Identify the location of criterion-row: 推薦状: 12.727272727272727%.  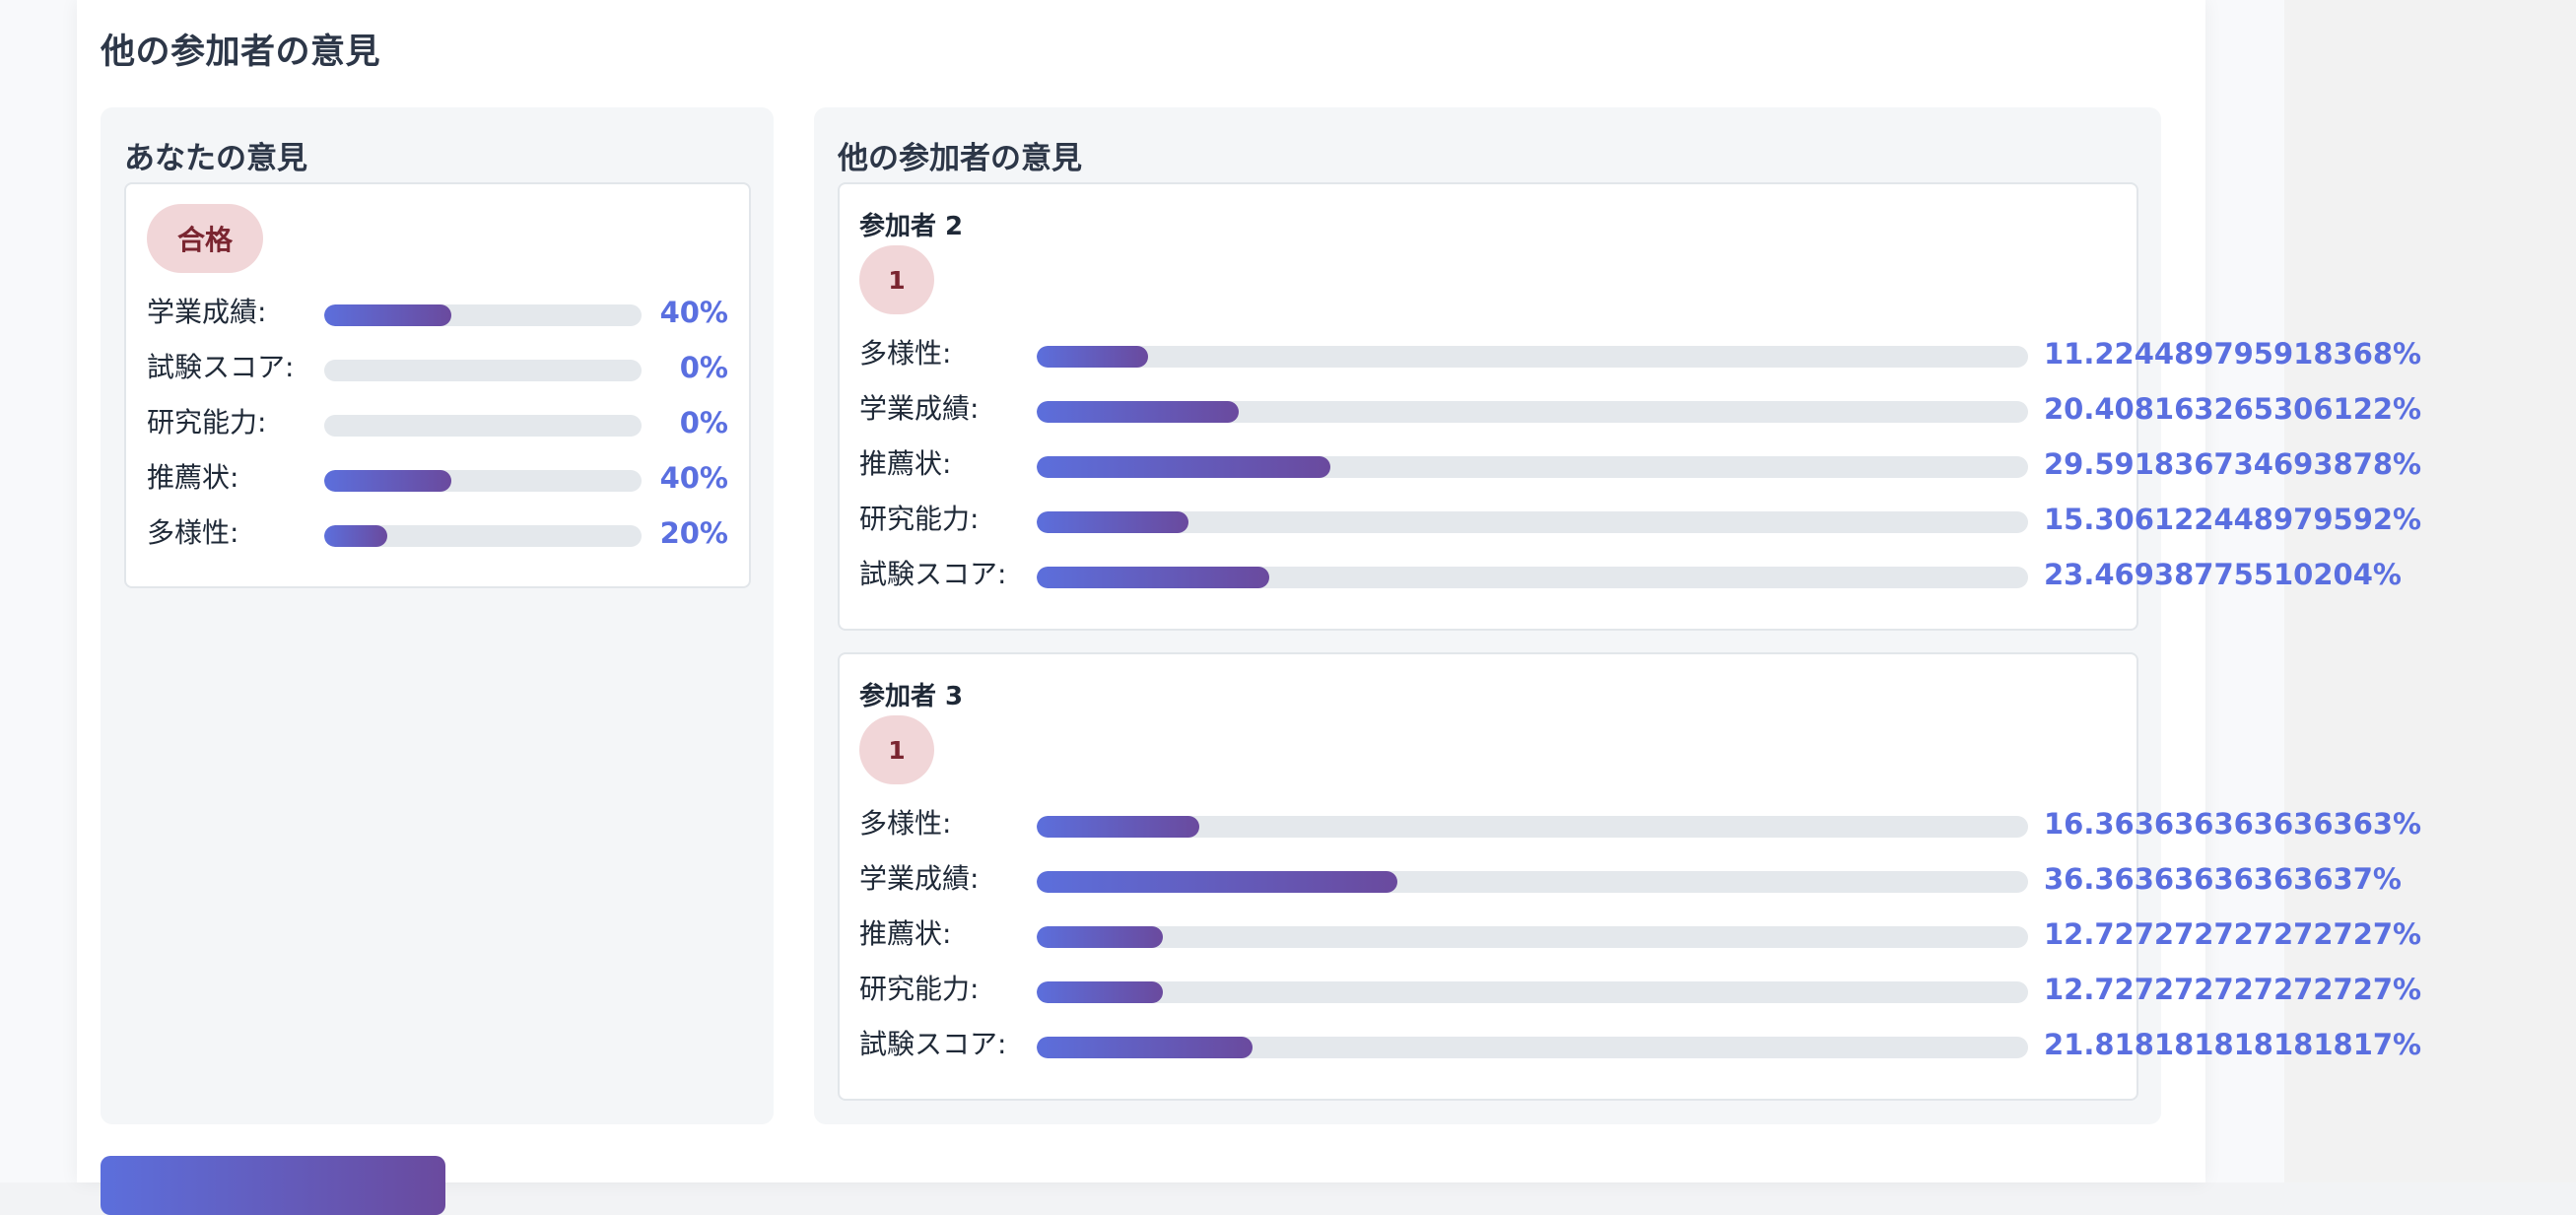
(1640, 934).